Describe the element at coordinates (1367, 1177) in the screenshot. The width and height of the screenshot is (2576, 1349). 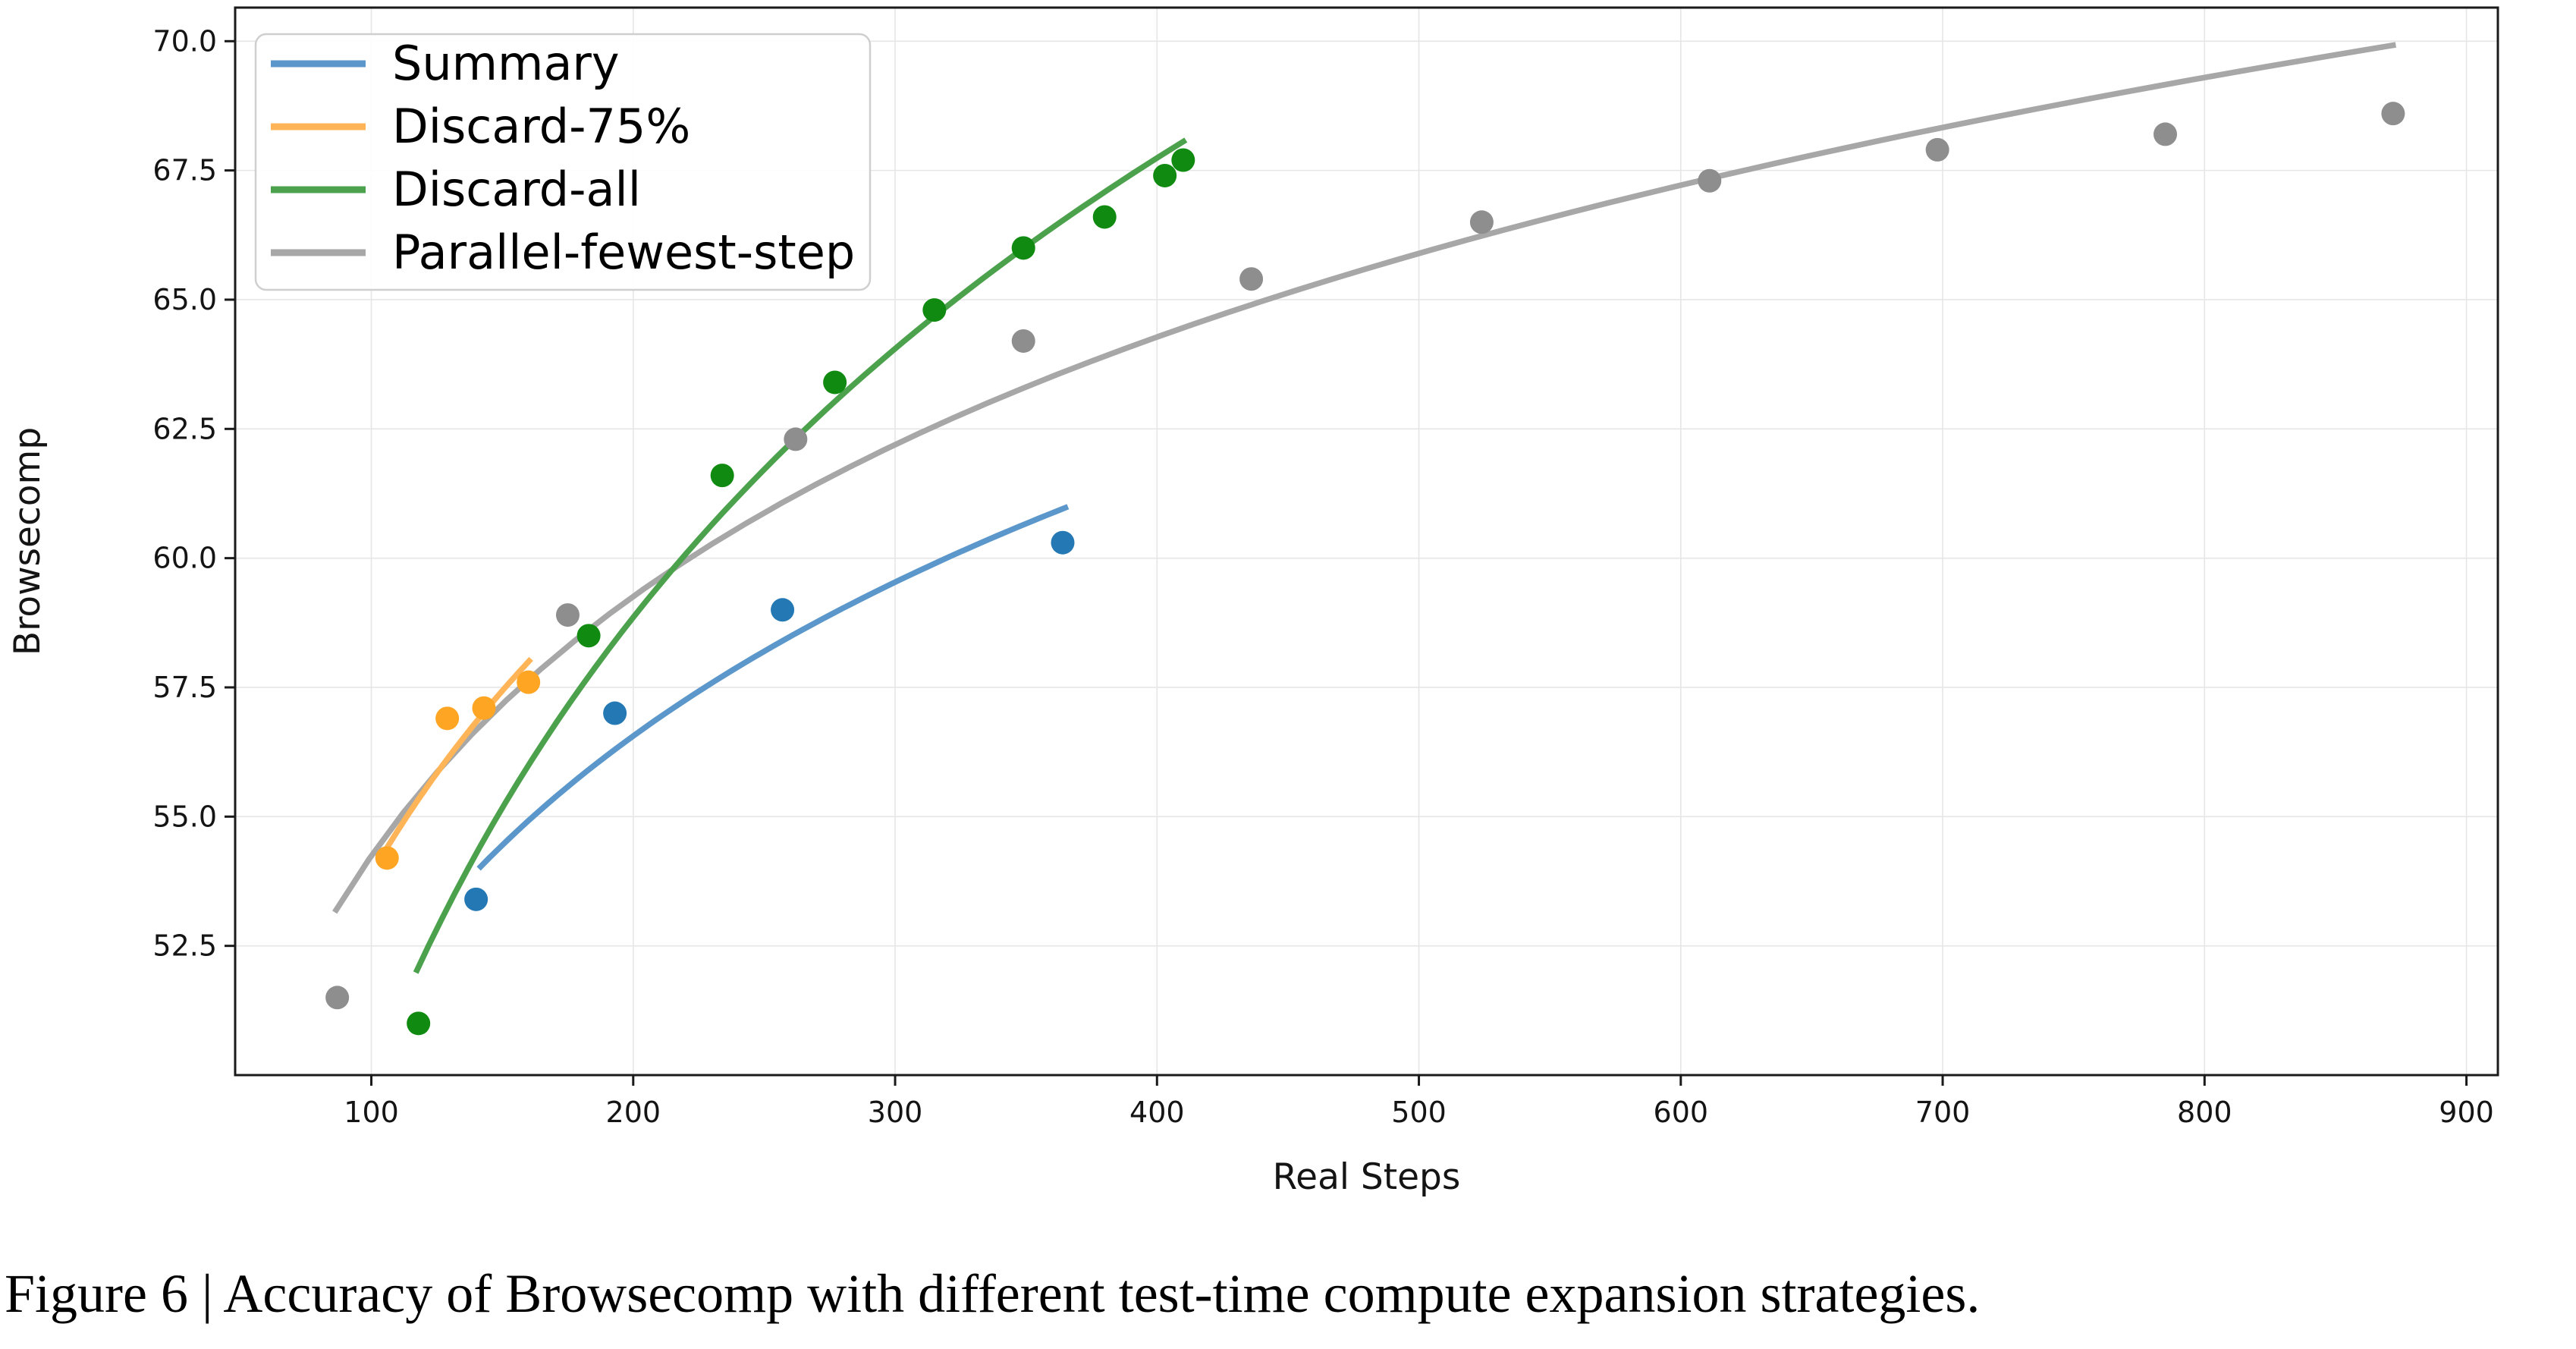
I see `x-axis-label: Real Steps` at that location.